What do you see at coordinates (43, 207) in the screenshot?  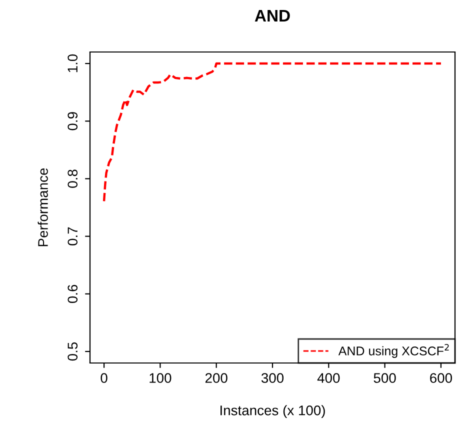 I see `y-axis-title: Performance` at bounding box center [43, 207].